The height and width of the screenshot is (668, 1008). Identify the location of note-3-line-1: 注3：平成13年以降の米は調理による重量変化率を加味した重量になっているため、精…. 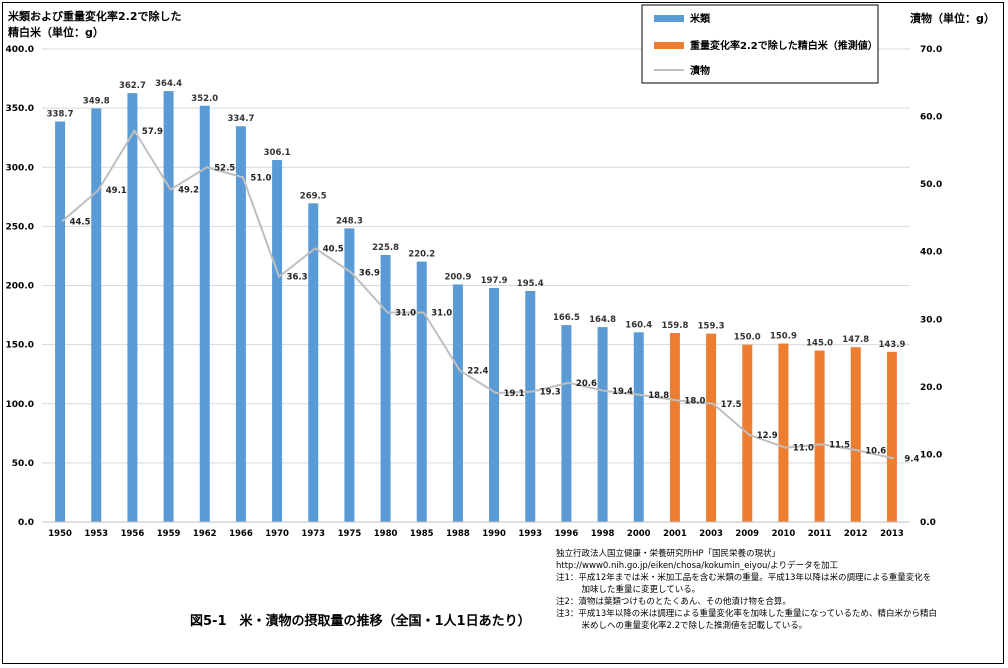
(747, 614).